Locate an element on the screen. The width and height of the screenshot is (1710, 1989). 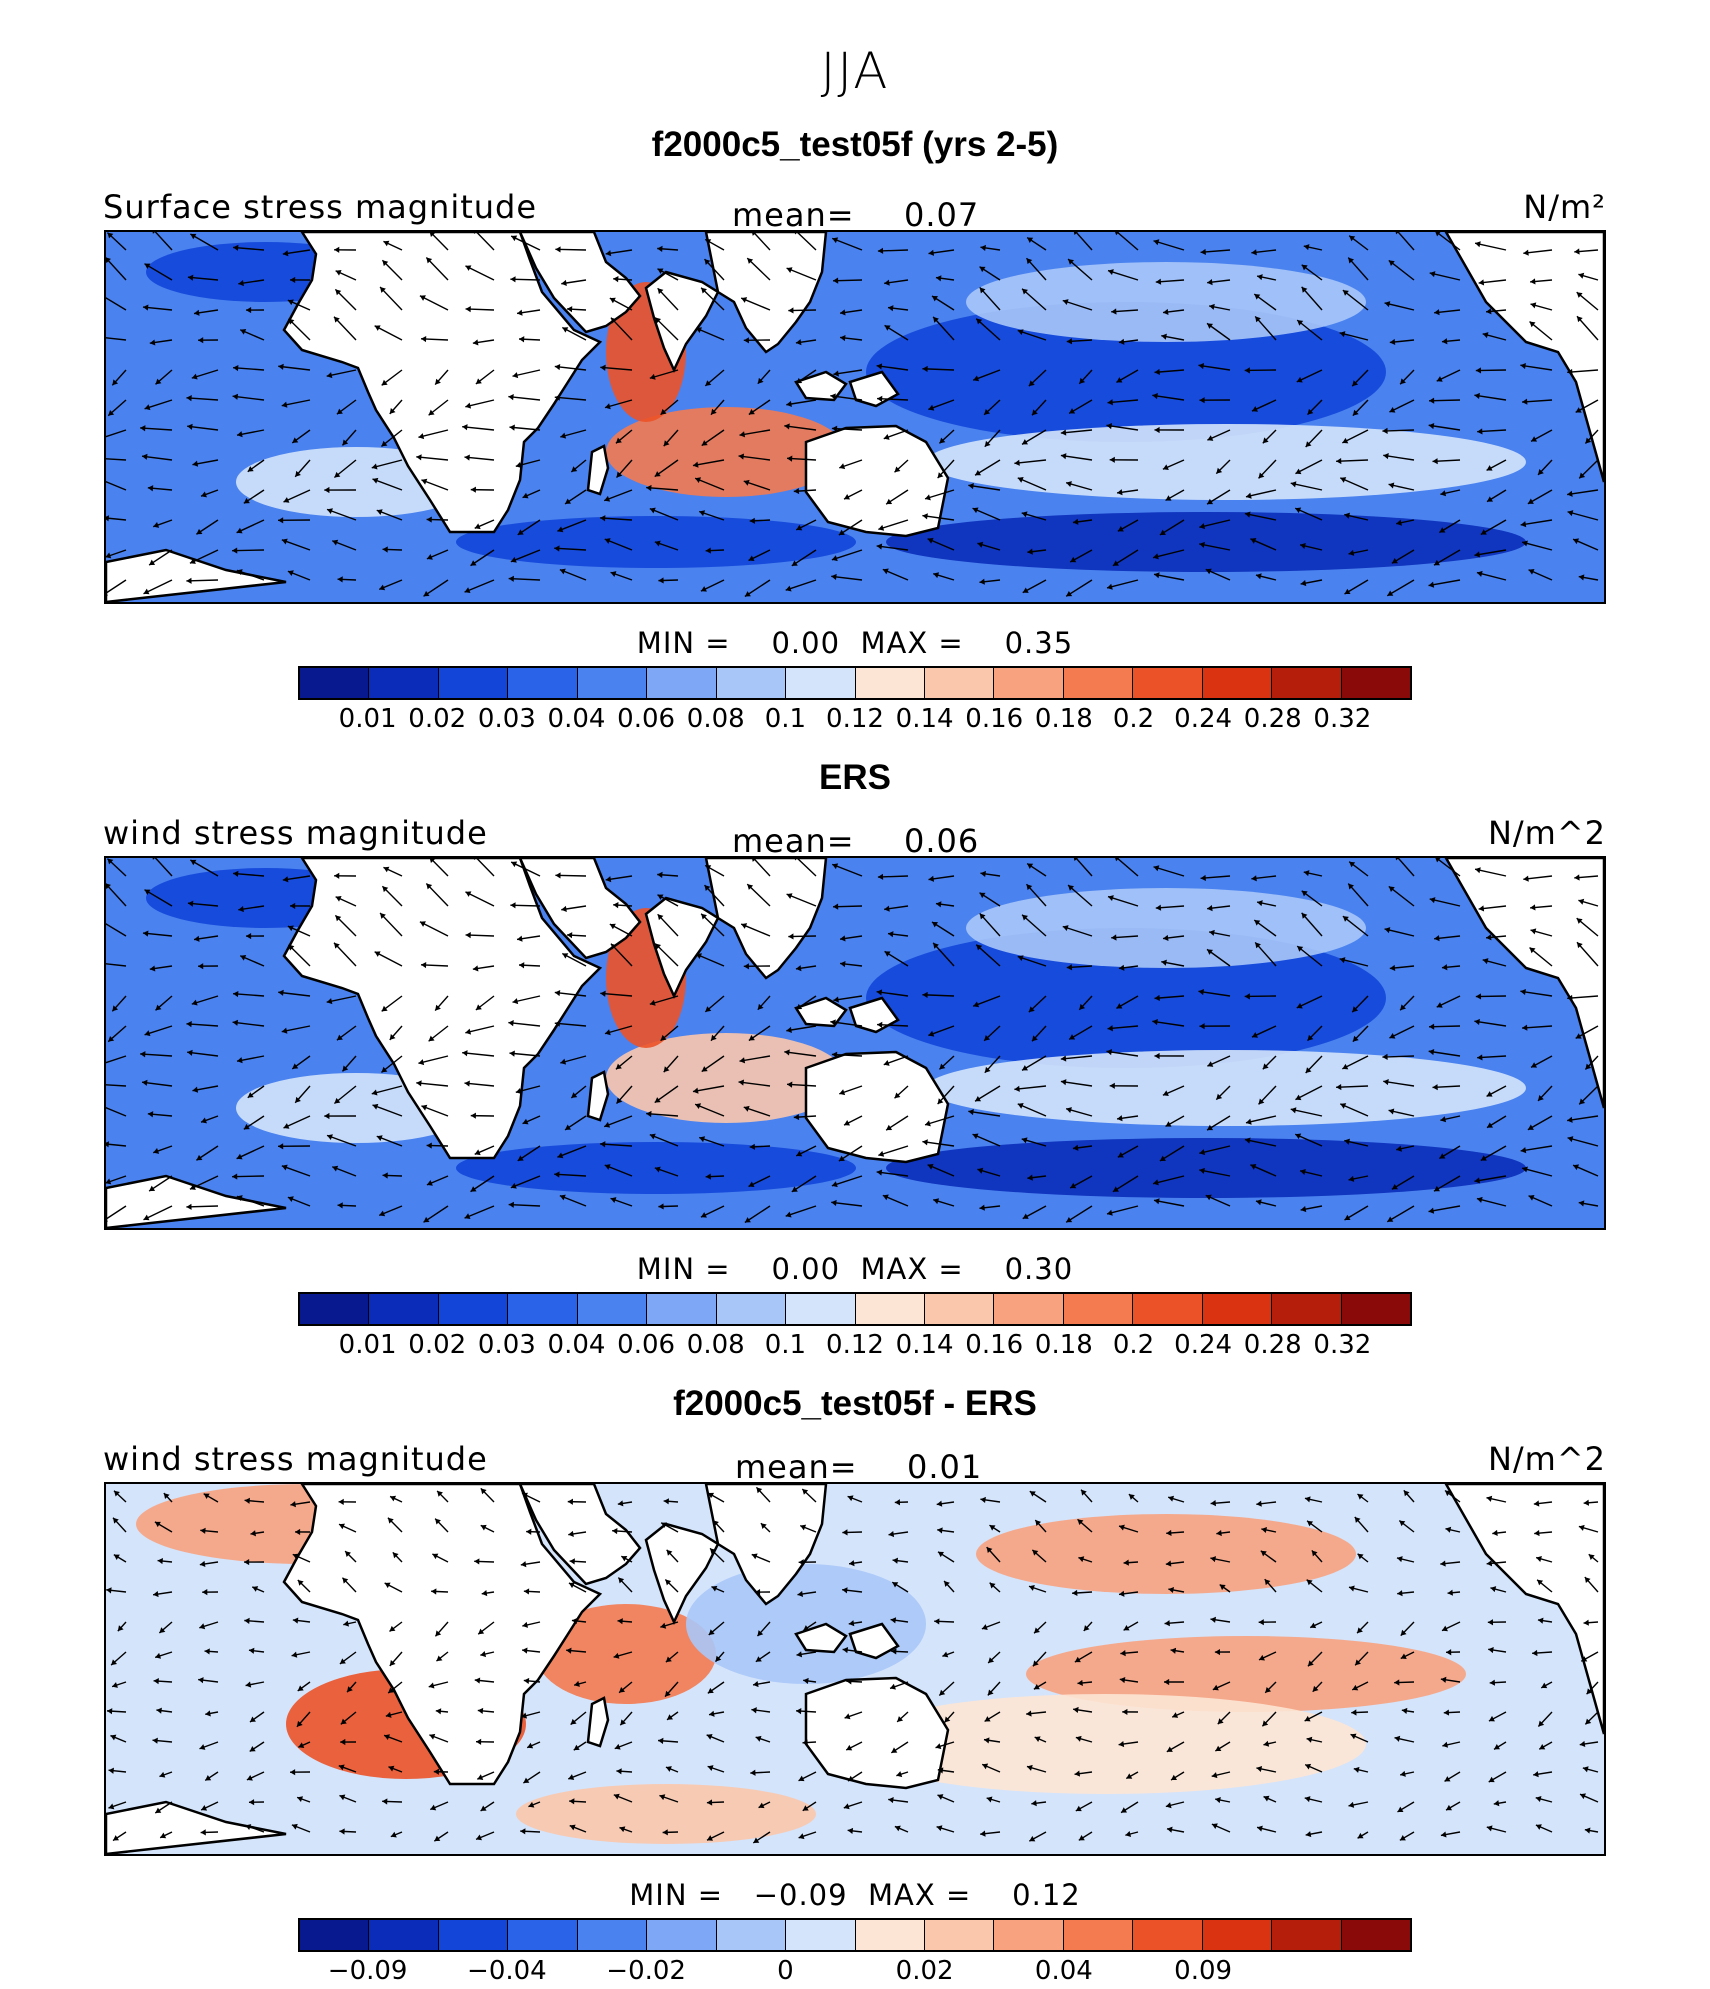
colorbar-tick-label: 0.28 is located at coordinates (1272, 1345).